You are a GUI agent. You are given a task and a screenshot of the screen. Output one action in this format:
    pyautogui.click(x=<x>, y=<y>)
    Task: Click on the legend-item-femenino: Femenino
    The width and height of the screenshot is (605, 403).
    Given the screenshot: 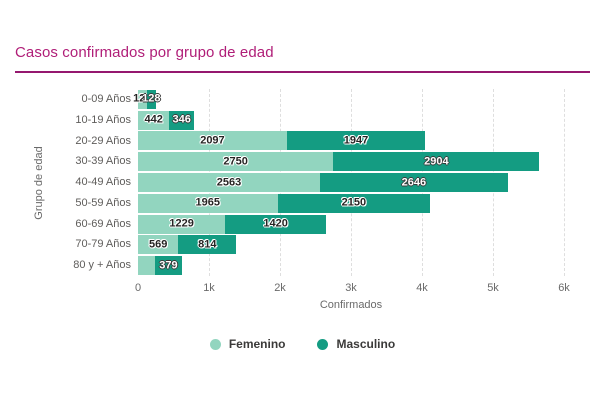 What is the action you would take?
    pyautogui.click(x=247, y=344)
    